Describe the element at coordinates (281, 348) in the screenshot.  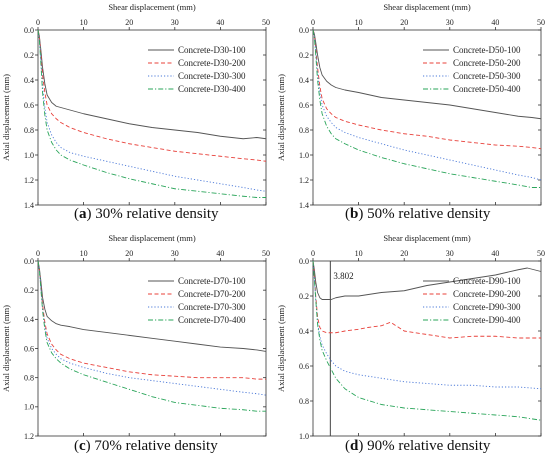
I see `y-axis-title-d: Axial displacement (mm)` at that location.